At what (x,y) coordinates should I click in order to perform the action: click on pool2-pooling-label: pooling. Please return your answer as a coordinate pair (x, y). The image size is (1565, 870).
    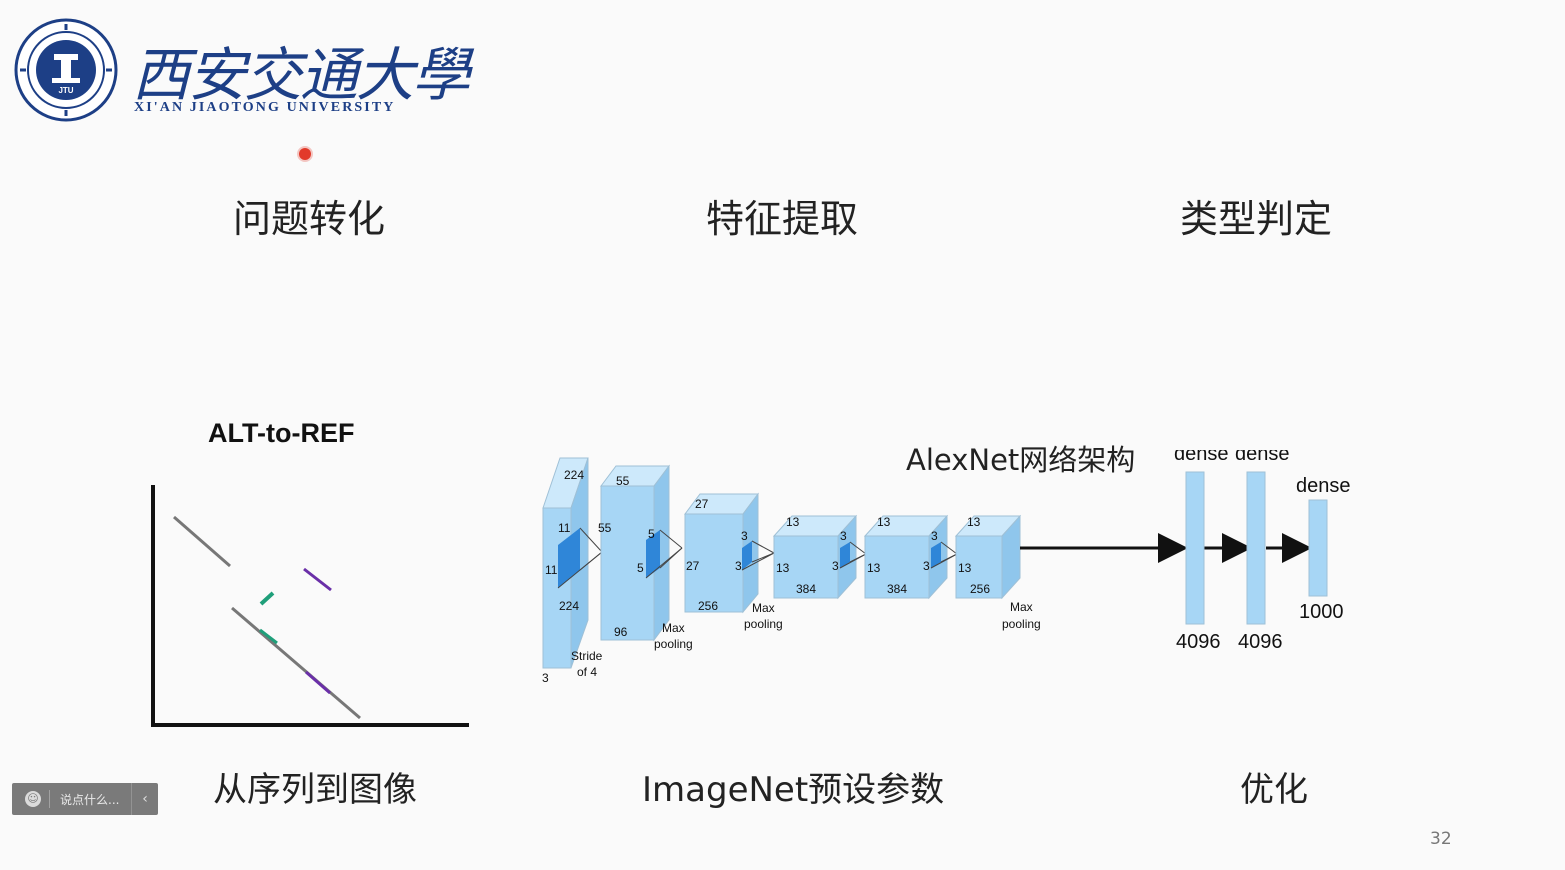
    Looking at the image, I should click on (763, 624).